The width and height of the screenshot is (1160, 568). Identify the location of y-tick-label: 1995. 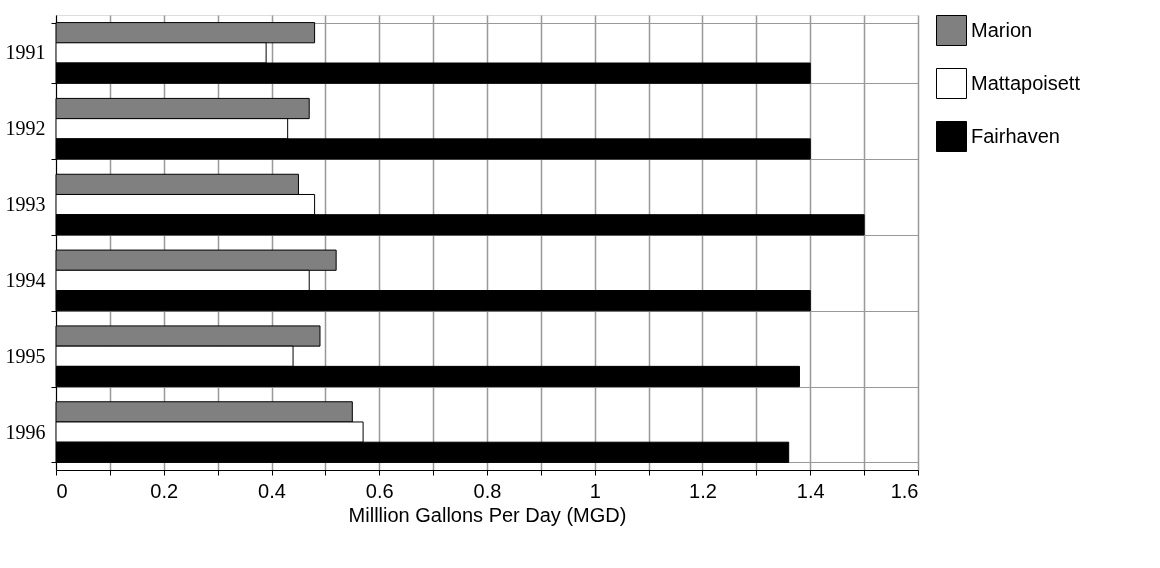
(25, 355).